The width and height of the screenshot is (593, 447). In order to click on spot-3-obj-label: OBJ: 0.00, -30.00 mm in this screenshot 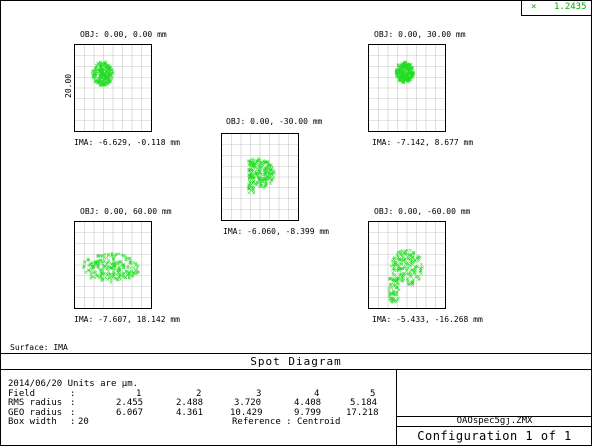, I will do `click(274, 121)`.